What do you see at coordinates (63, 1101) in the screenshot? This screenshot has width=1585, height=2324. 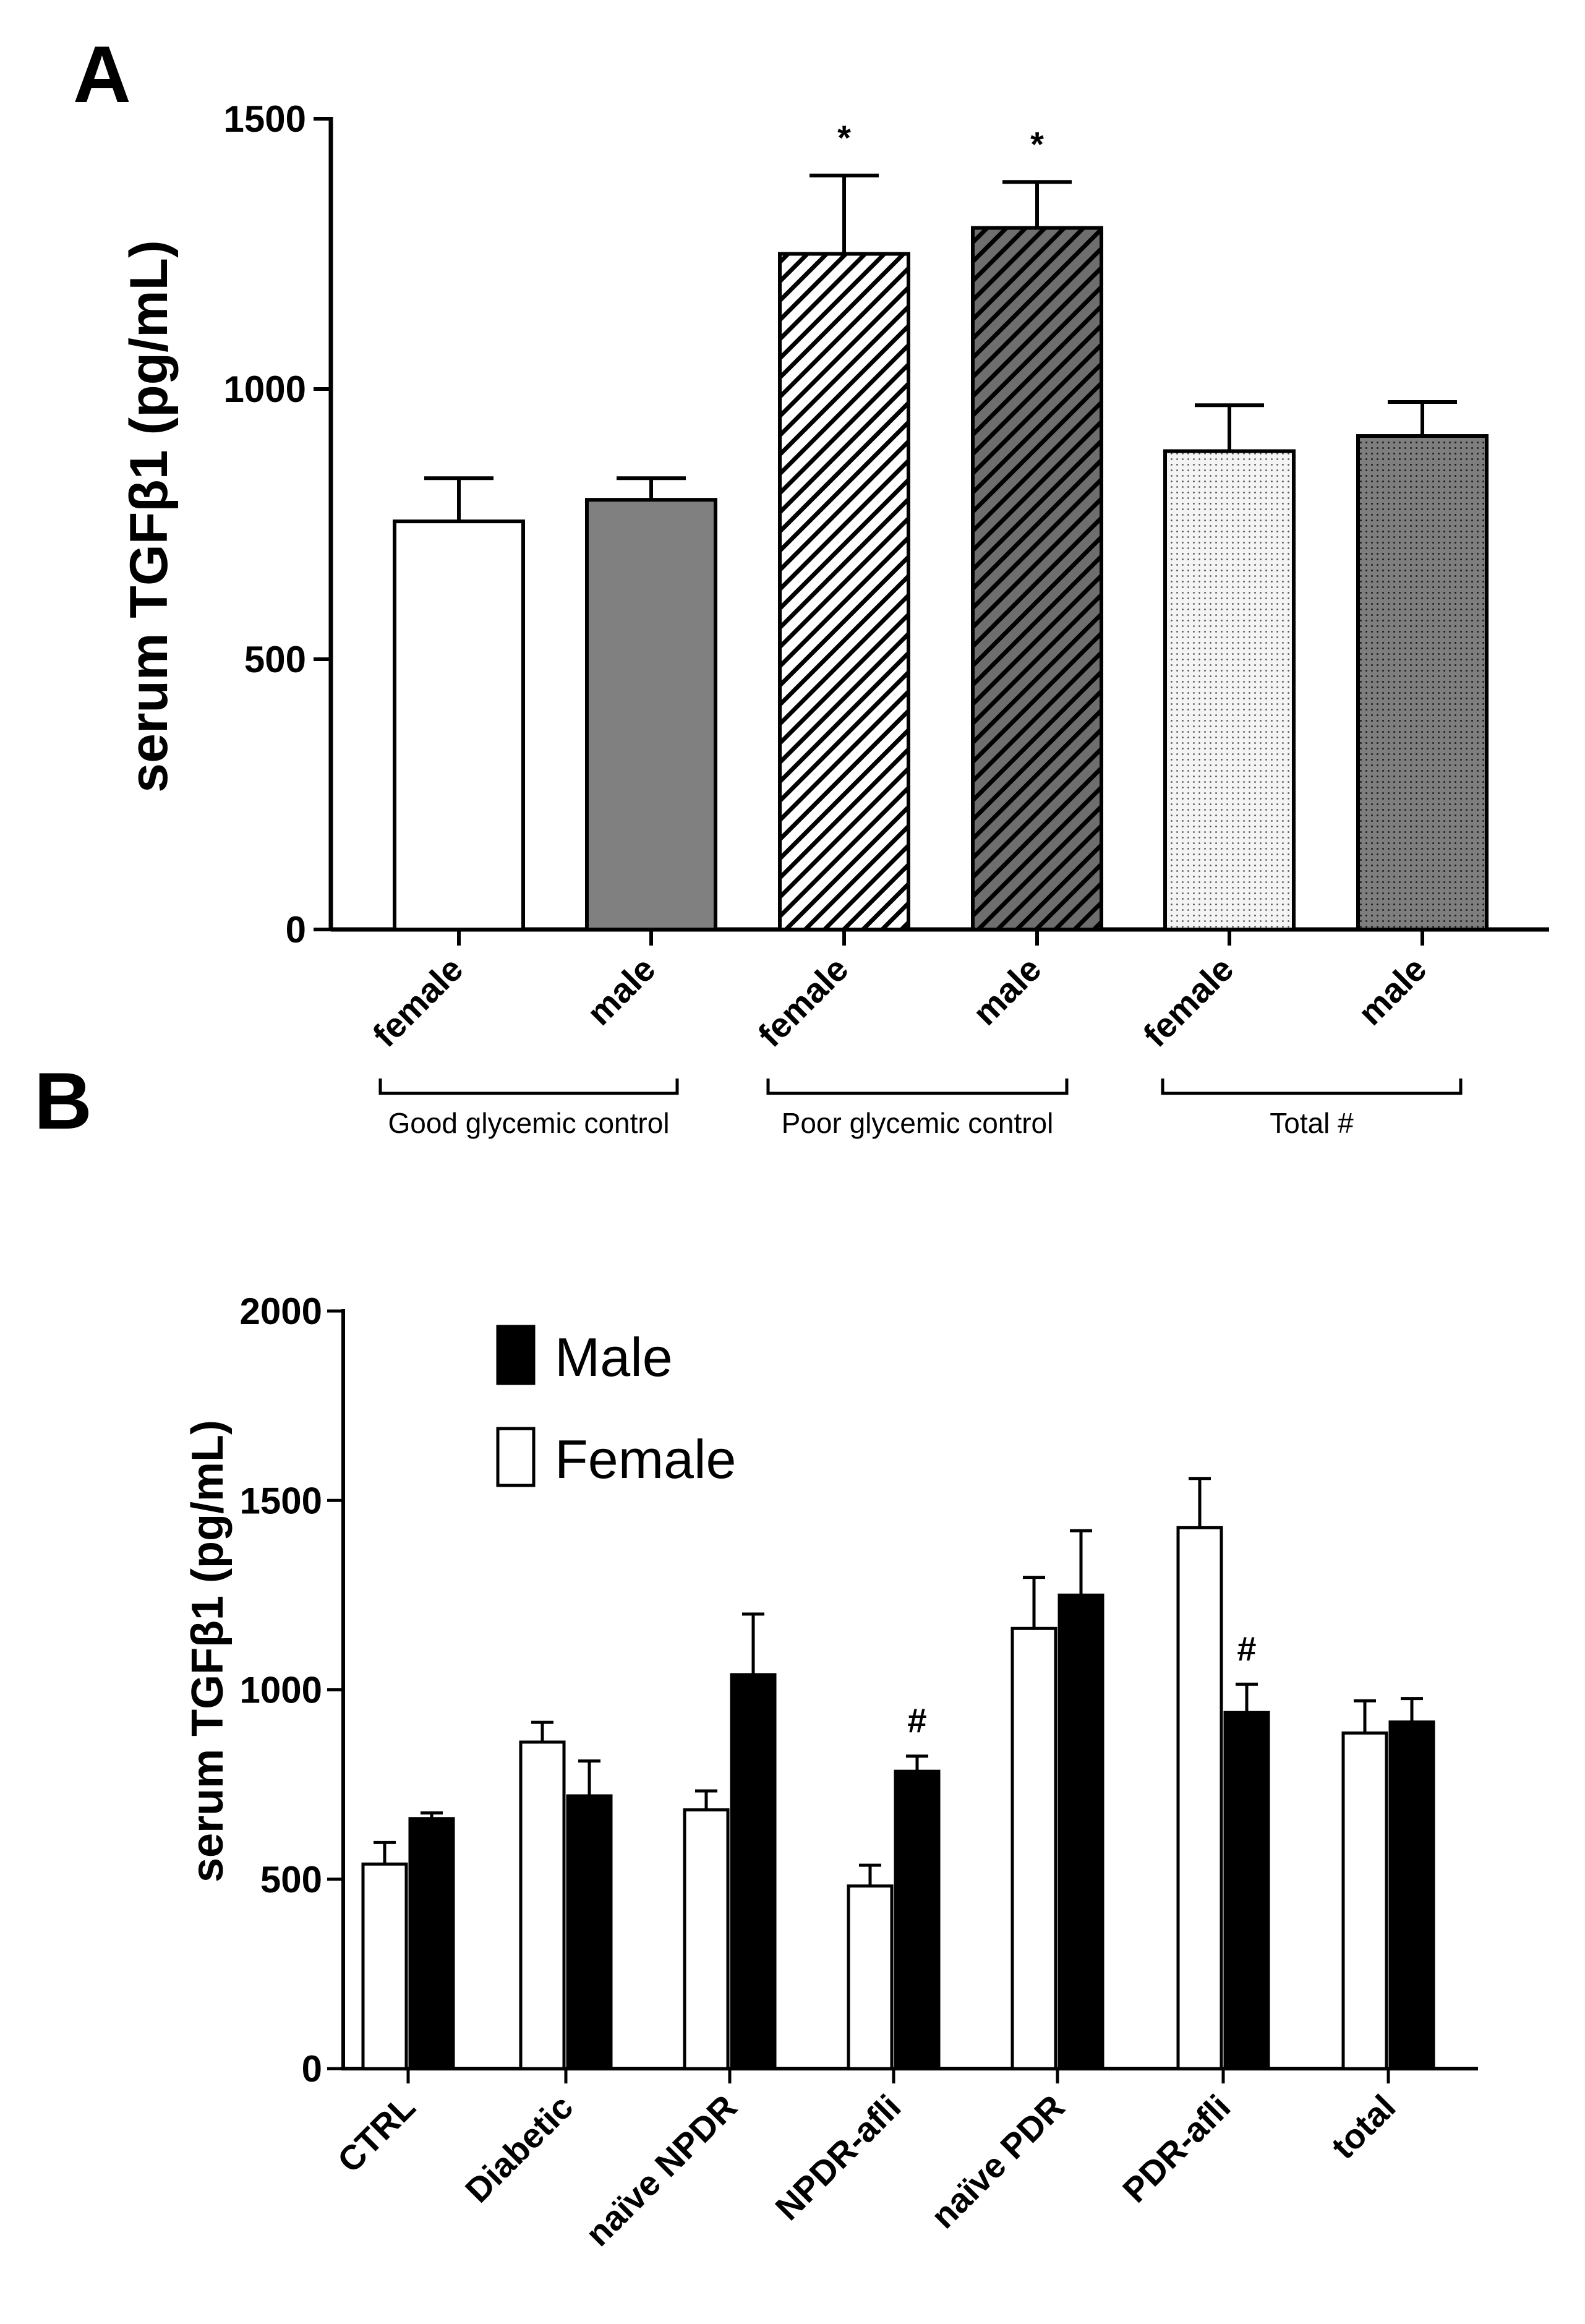 I see `panel-b-letter: B` at bounding box center [63, 1101].